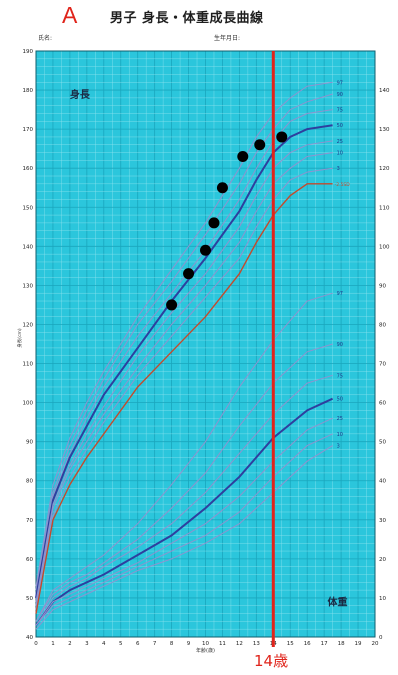 The image size is (398, 675). I want to click on x-tick-label: 4, so click(104, 644).